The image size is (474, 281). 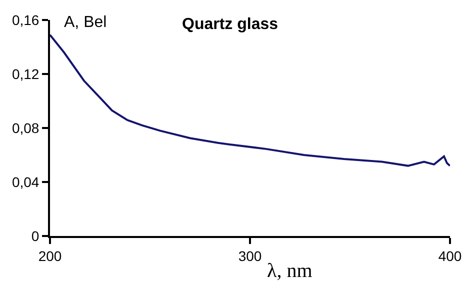 What do you see at coordinates (85, 22) in the screenshot?
I see `y-axis-title: A, Bel` at bounding box center [85, 22].